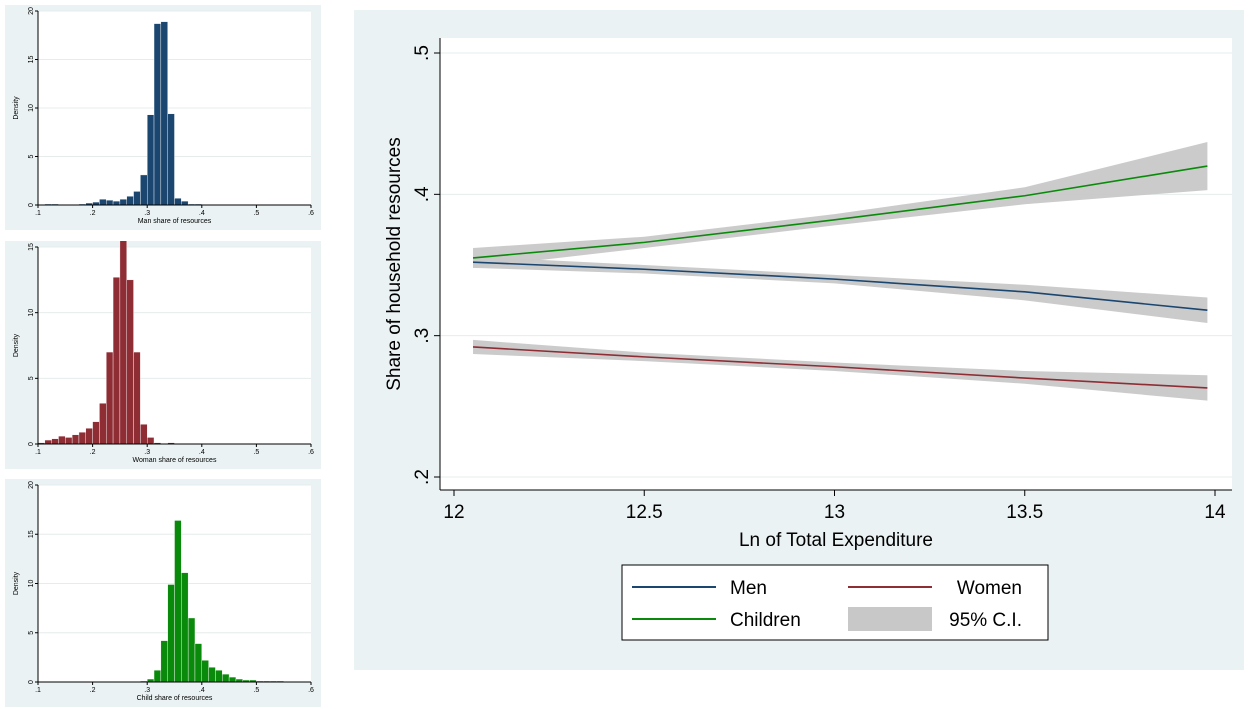 The image size is (1249, 709). I want to click on legend-label: Men, so click(748, 588).